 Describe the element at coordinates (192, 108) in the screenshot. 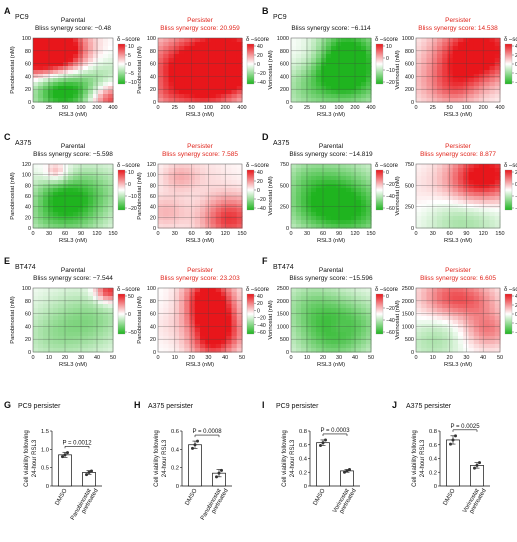

I see `x-tick-label: 50` at that location.